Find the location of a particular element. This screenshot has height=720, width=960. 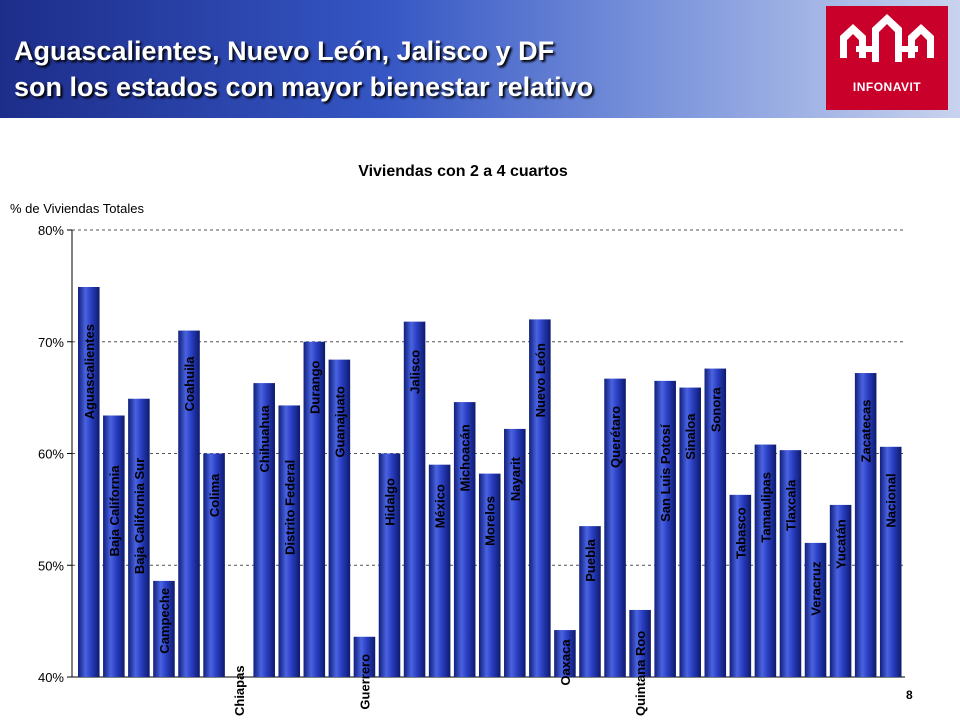

category-label: Puebla is located at coordinates (590, 559).